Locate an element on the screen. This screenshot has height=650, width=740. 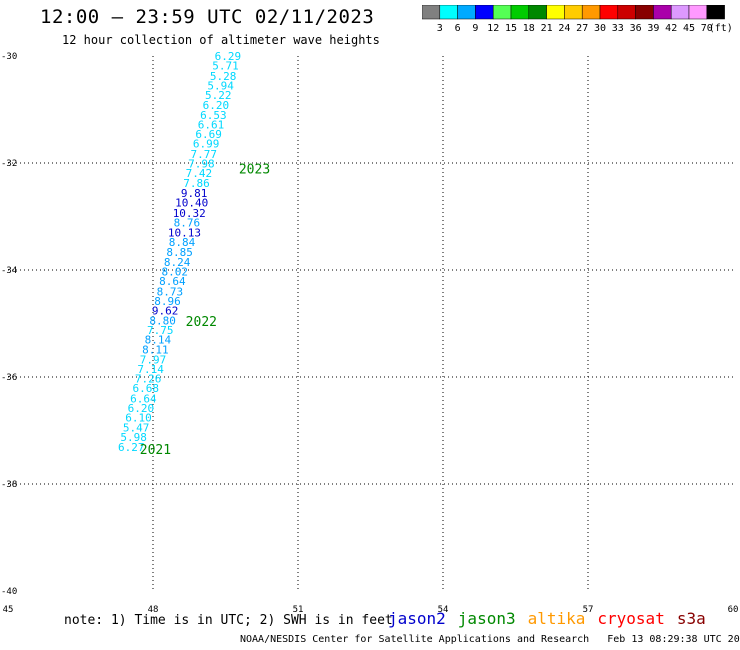
y-tick-label: -38 is located at coordinates (9, 485).